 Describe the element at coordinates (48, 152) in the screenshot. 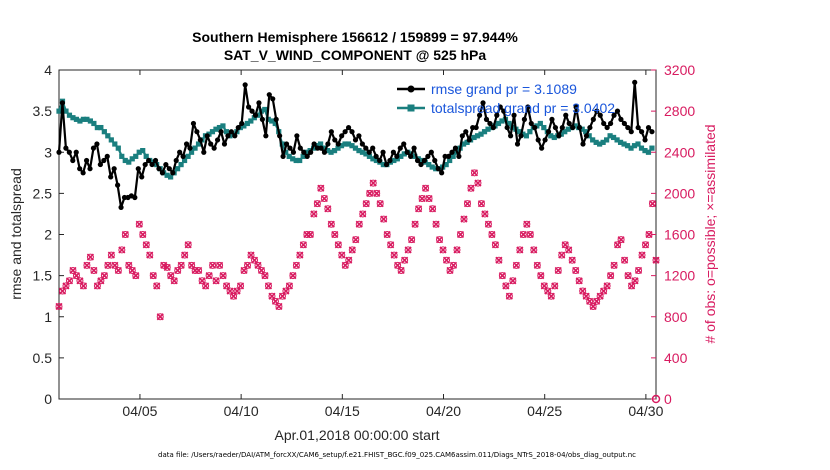

I see `y-left-tick-label: 3` at that location.